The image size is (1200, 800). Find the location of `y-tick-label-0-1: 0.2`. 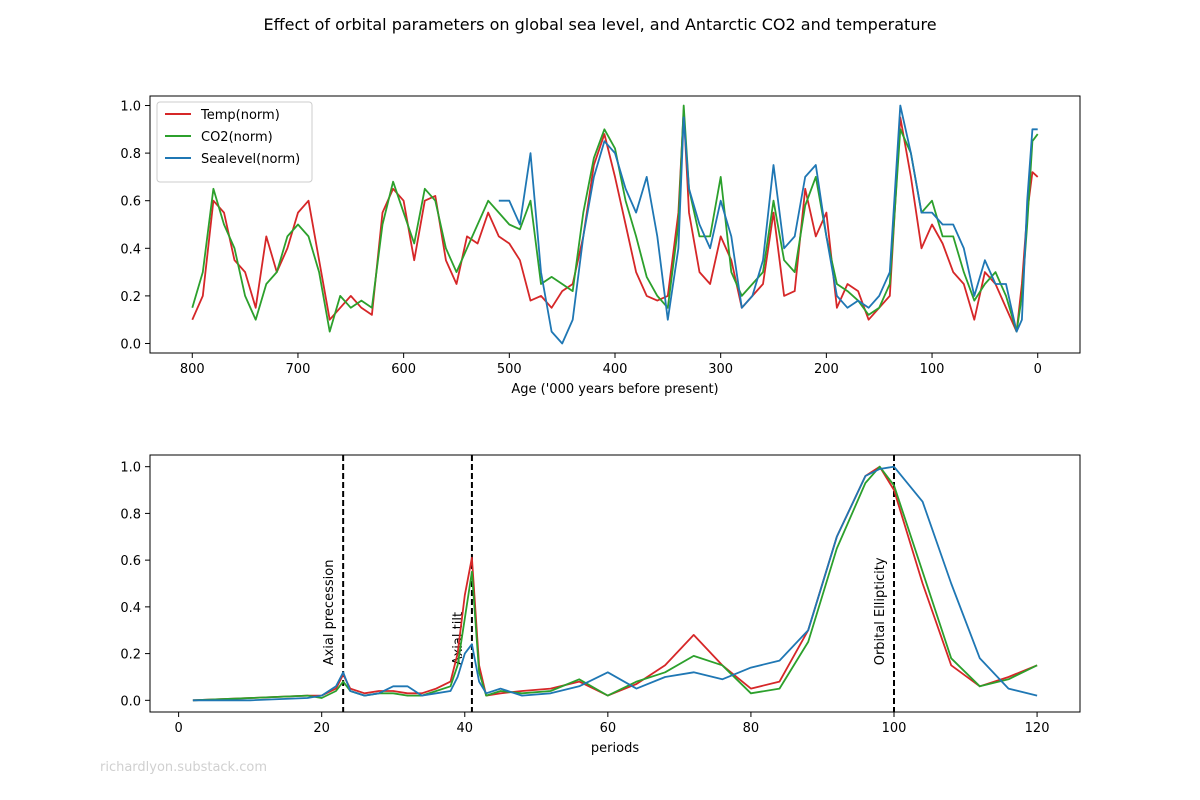

y-tick-label-0-1: 0.2 is located at coordinates (130, 297).